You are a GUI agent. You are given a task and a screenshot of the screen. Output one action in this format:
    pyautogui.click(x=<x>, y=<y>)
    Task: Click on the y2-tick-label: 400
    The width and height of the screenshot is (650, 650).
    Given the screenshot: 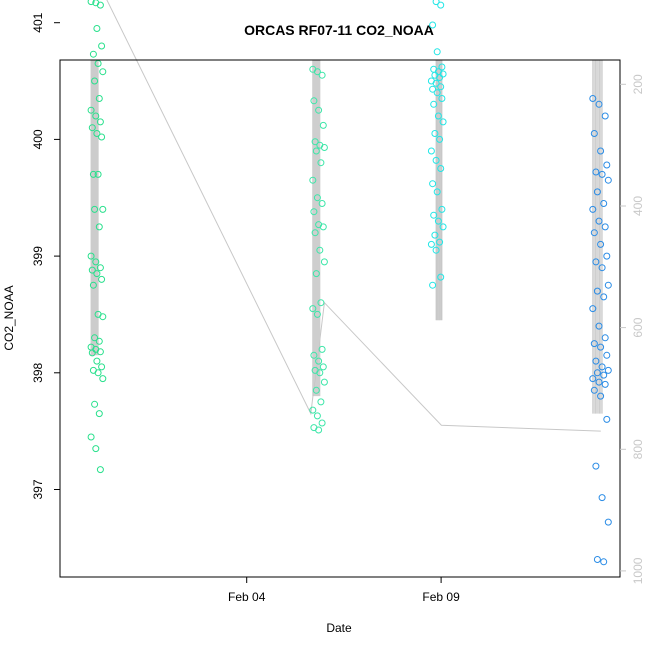 What is the action you would take?
    pyautogui.click(x=638, y=206)
    